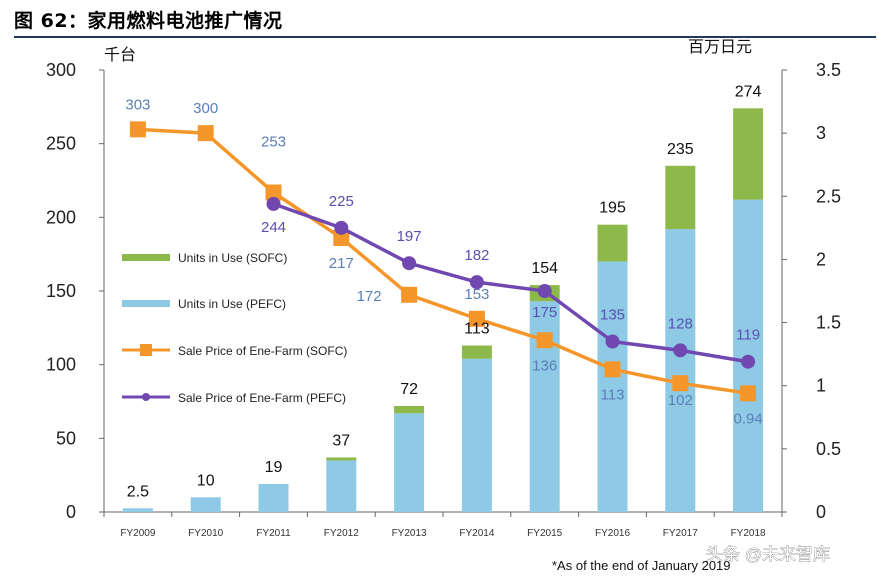 This screenshot has width=888, height=584. What do you see at coordinates (206, 480) in the screenshot?
I see `bar-total-label: 10` at bounding box center [206, 480].